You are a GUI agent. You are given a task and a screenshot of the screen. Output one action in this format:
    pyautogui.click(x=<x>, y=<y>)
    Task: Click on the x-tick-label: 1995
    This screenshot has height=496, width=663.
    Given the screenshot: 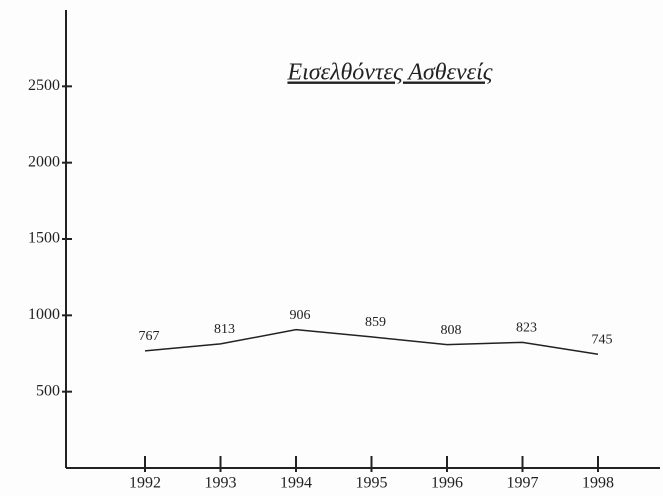 What is the action you would take?
    pyautogui.click(x=372, y=483)
    